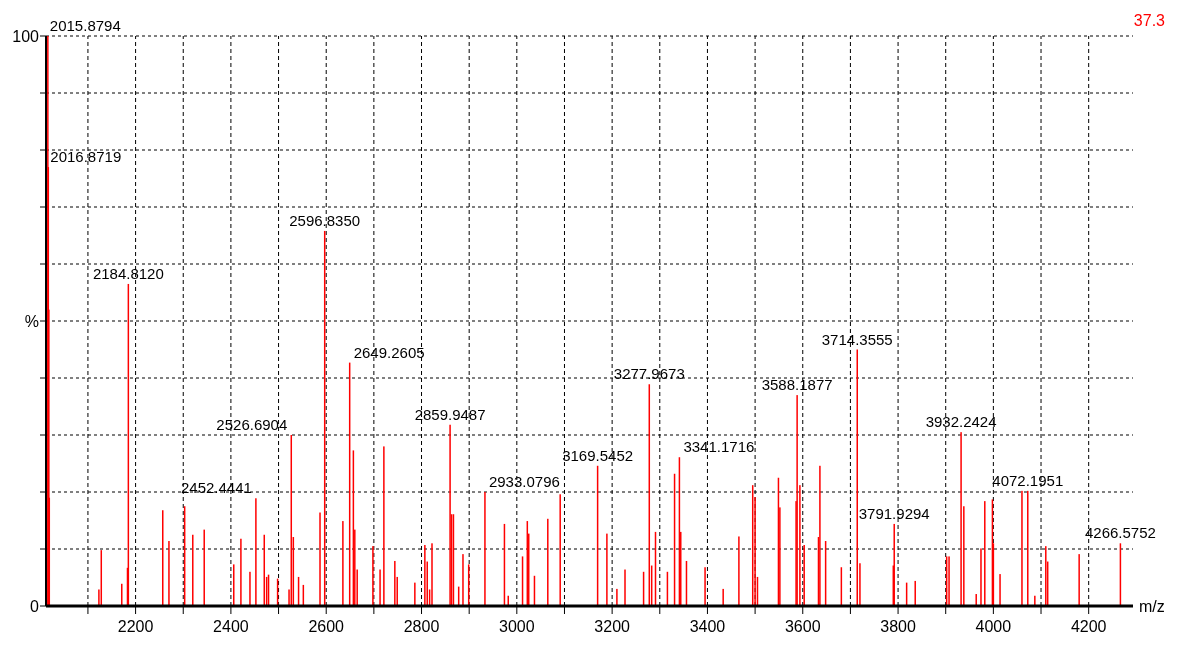 This screenshot has height=657, width=1177. Describe the element at coordinates (325, 220) in the screenshot. I see `annotation: 2596.8350` at that location.